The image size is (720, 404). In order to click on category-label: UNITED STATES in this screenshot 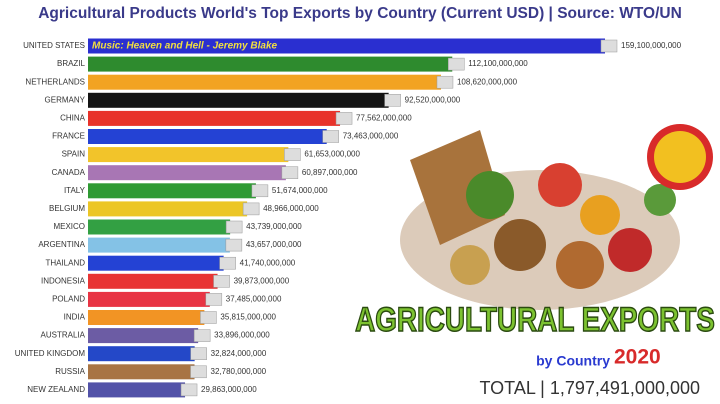, I will do `click(54, 45)`.